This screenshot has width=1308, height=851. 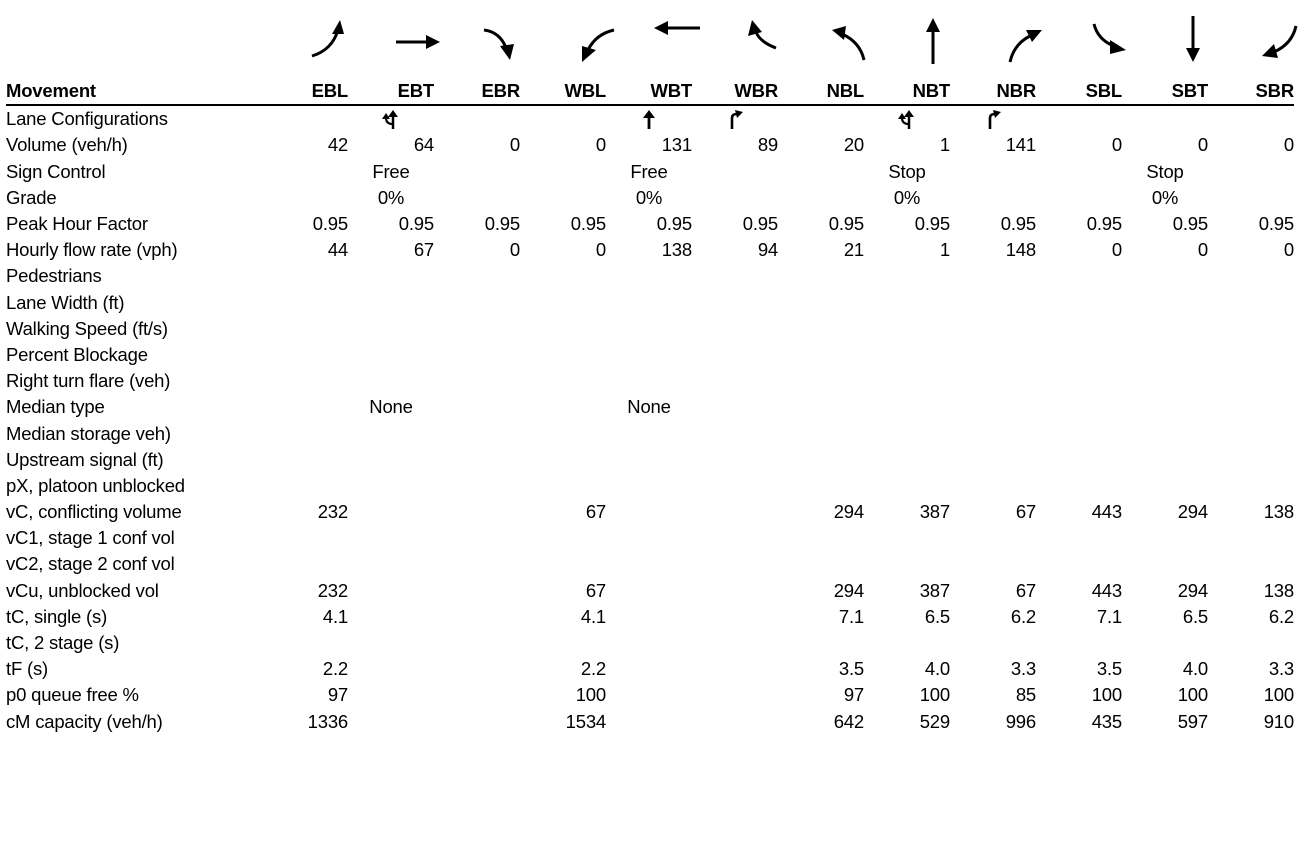 What do you see at coordinates (1190, 91) in the screenshot?
I see `movement-header-sbt: SBT` at bounding box center [1190, 91].